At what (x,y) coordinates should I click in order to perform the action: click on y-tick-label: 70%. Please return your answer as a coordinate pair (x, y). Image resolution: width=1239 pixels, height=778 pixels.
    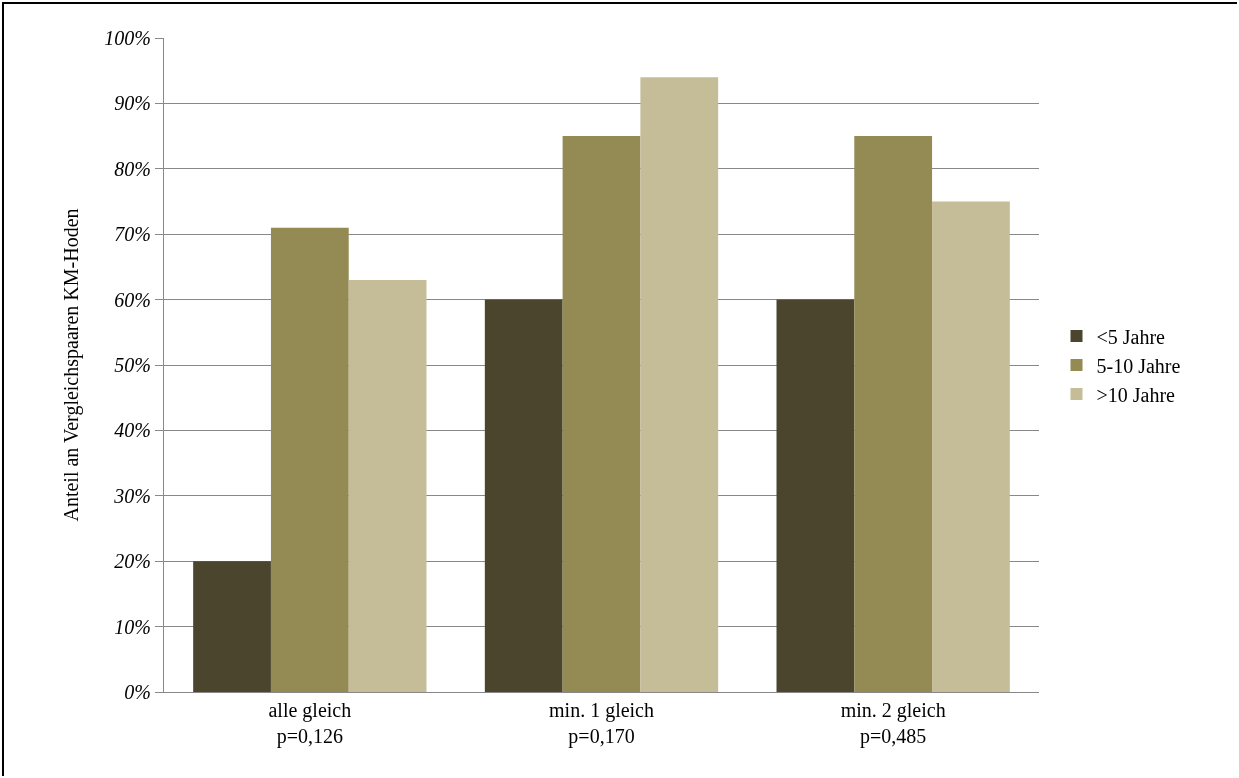
    Looking at the image, I should click on (132, 234).